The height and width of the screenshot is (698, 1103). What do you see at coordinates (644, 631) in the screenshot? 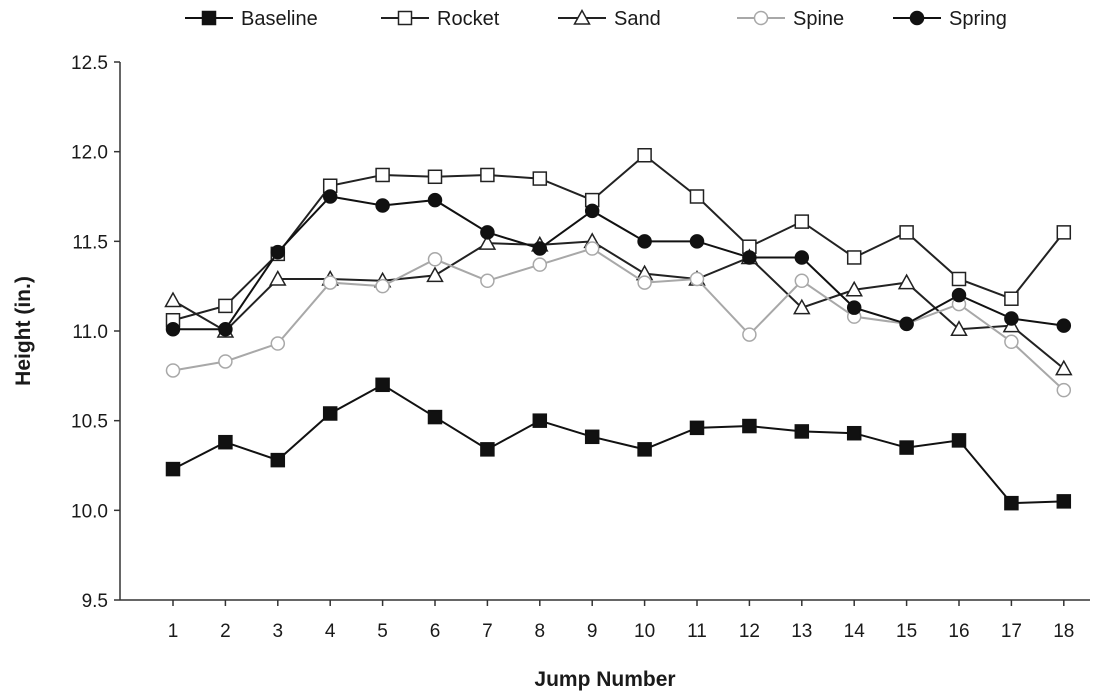
I see `x-tick-label: 10` at bounding box center [644, 631].